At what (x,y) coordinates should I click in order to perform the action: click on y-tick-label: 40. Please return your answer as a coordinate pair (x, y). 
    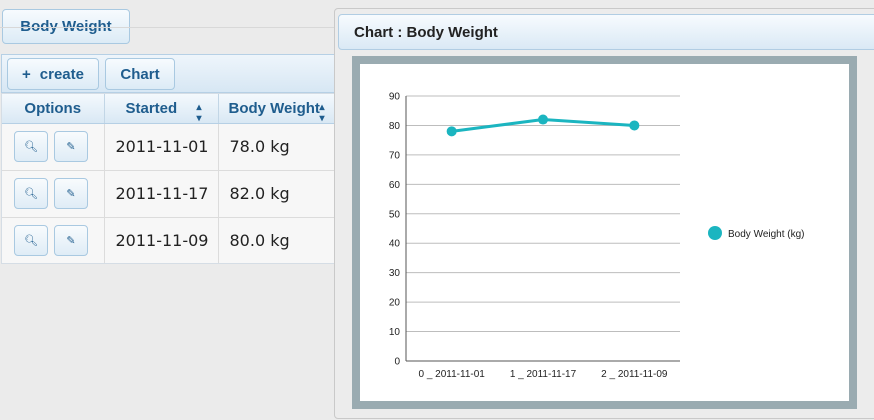
    Looking at the image, I should click on (395, 244).